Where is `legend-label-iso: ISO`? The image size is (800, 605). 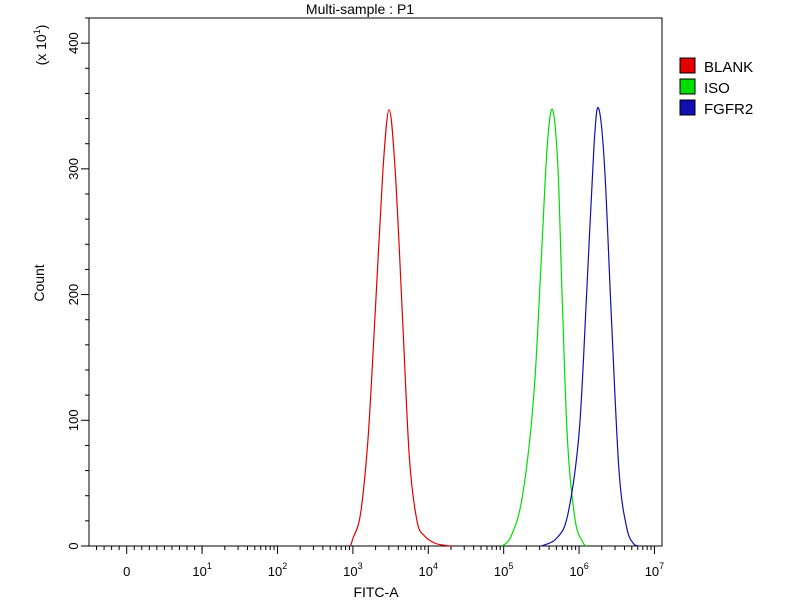 legend-label-iso: ISO is located at coordinates (717, 88).